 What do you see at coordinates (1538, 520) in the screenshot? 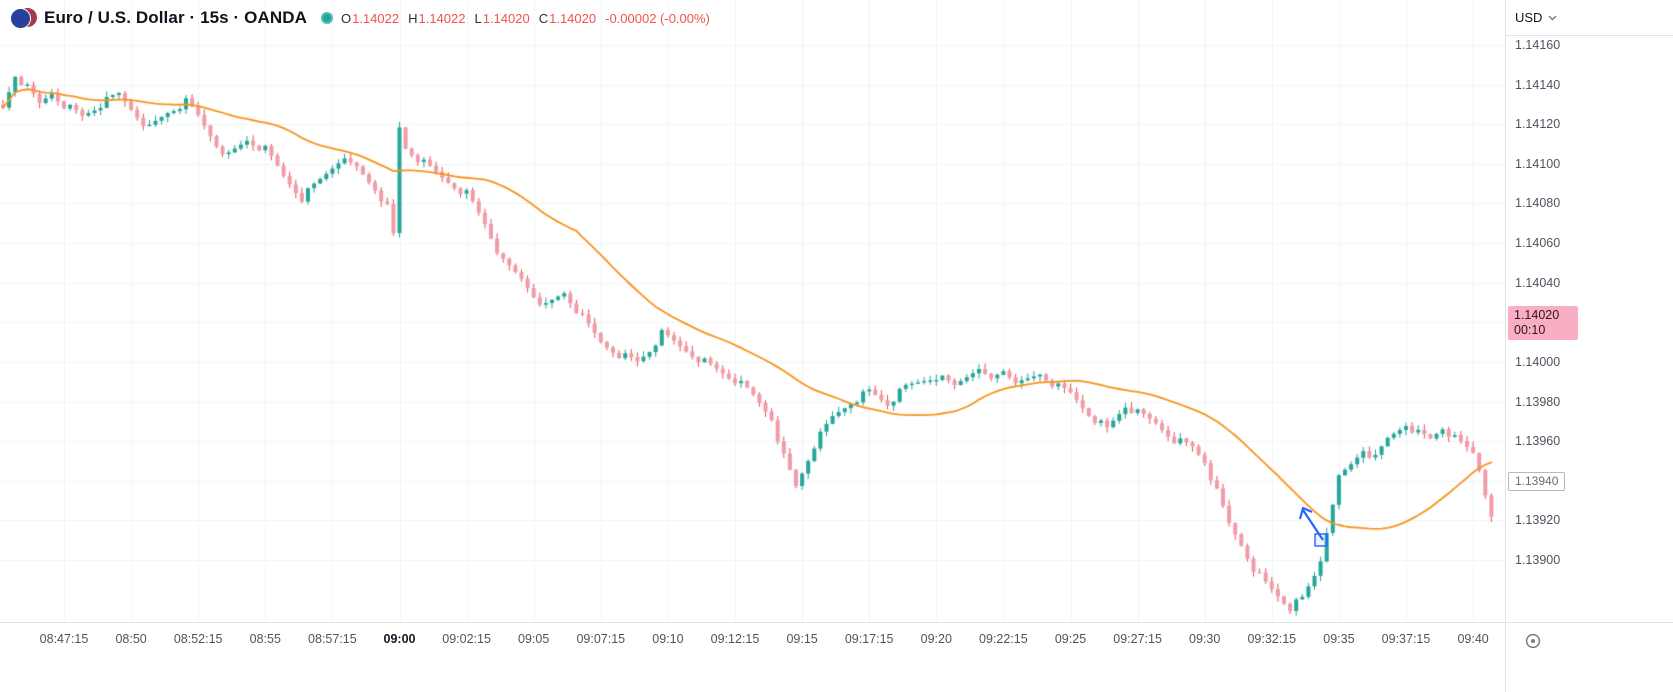
I see `price-axis-label: 1.13920` at bounding box center [1538, 520].